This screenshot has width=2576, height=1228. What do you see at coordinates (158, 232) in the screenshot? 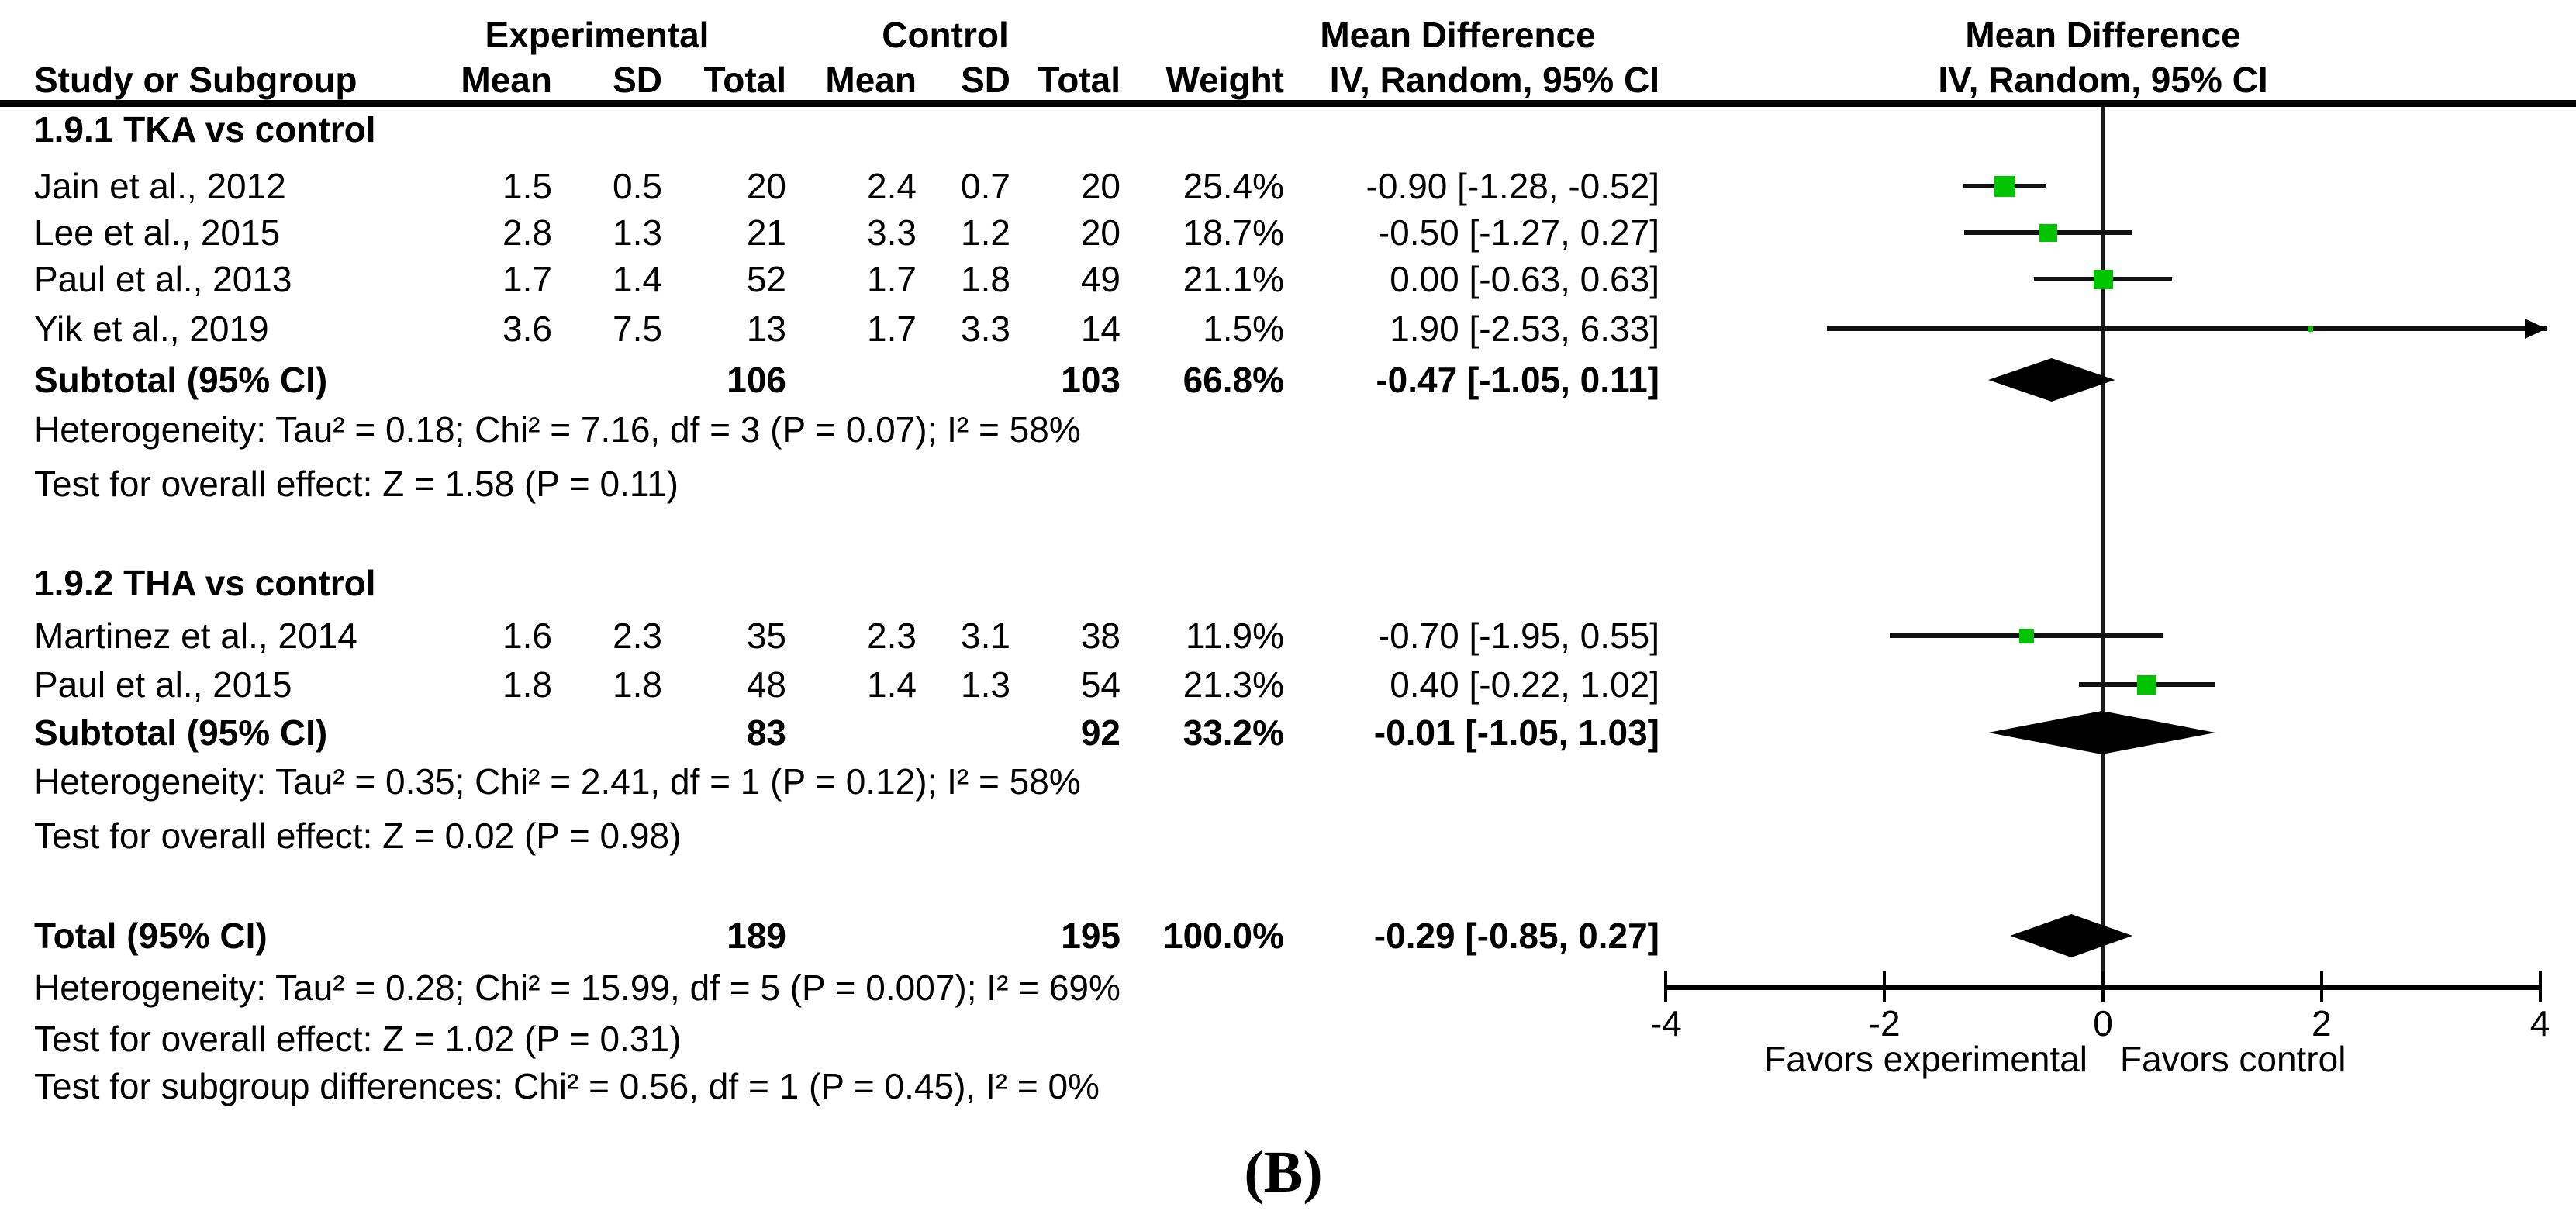
I see `row-label-lee: Lee et al., 2015` at bounding box center [158, 232].